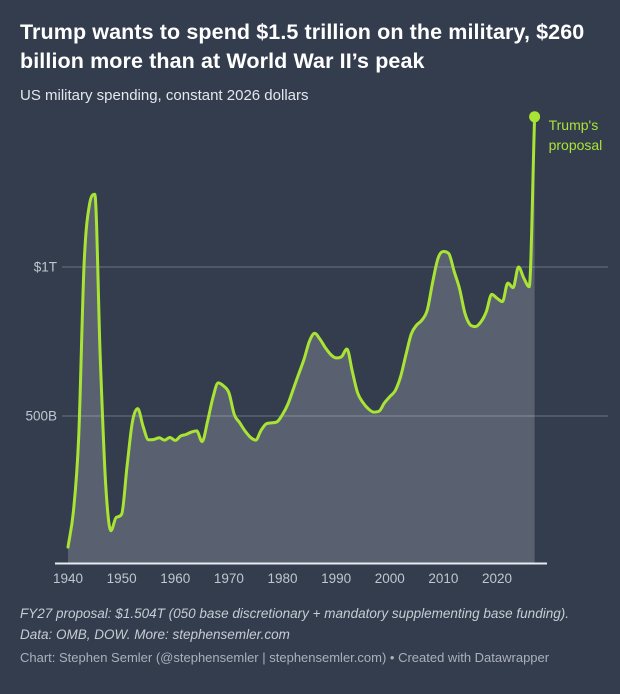 The height and width of the screenshot is (694, 620). Describe the element at coordinates (283, 578) in the screenshot. I see `x-axis-tick-label: 1980` at that location.